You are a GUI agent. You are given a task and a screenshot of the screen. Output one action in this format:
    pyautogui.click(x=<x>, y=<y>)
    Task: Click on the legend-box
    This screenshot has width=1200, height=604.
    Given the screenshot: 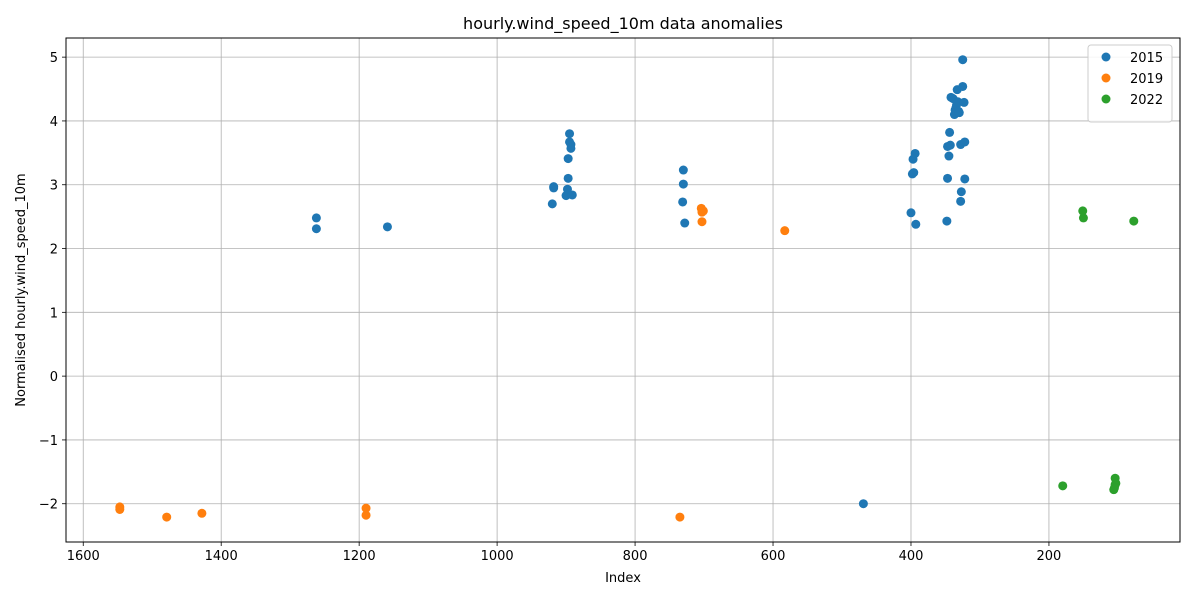 What is the action you would take?
    pyautogui.click(x=1130, y=83)
    